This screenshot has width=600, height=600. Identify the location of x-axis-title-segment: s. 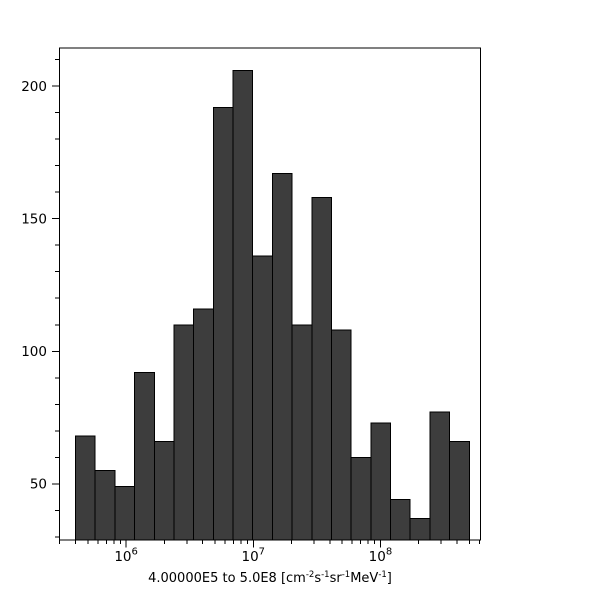
(317, 578).